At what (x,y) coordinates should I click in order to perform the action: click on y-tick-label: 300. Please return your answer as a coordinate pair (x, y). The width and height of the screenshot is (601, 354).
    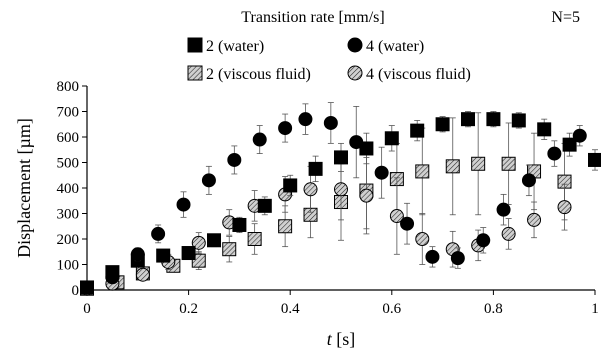
    Looking at the image, I should click on (68, 215).